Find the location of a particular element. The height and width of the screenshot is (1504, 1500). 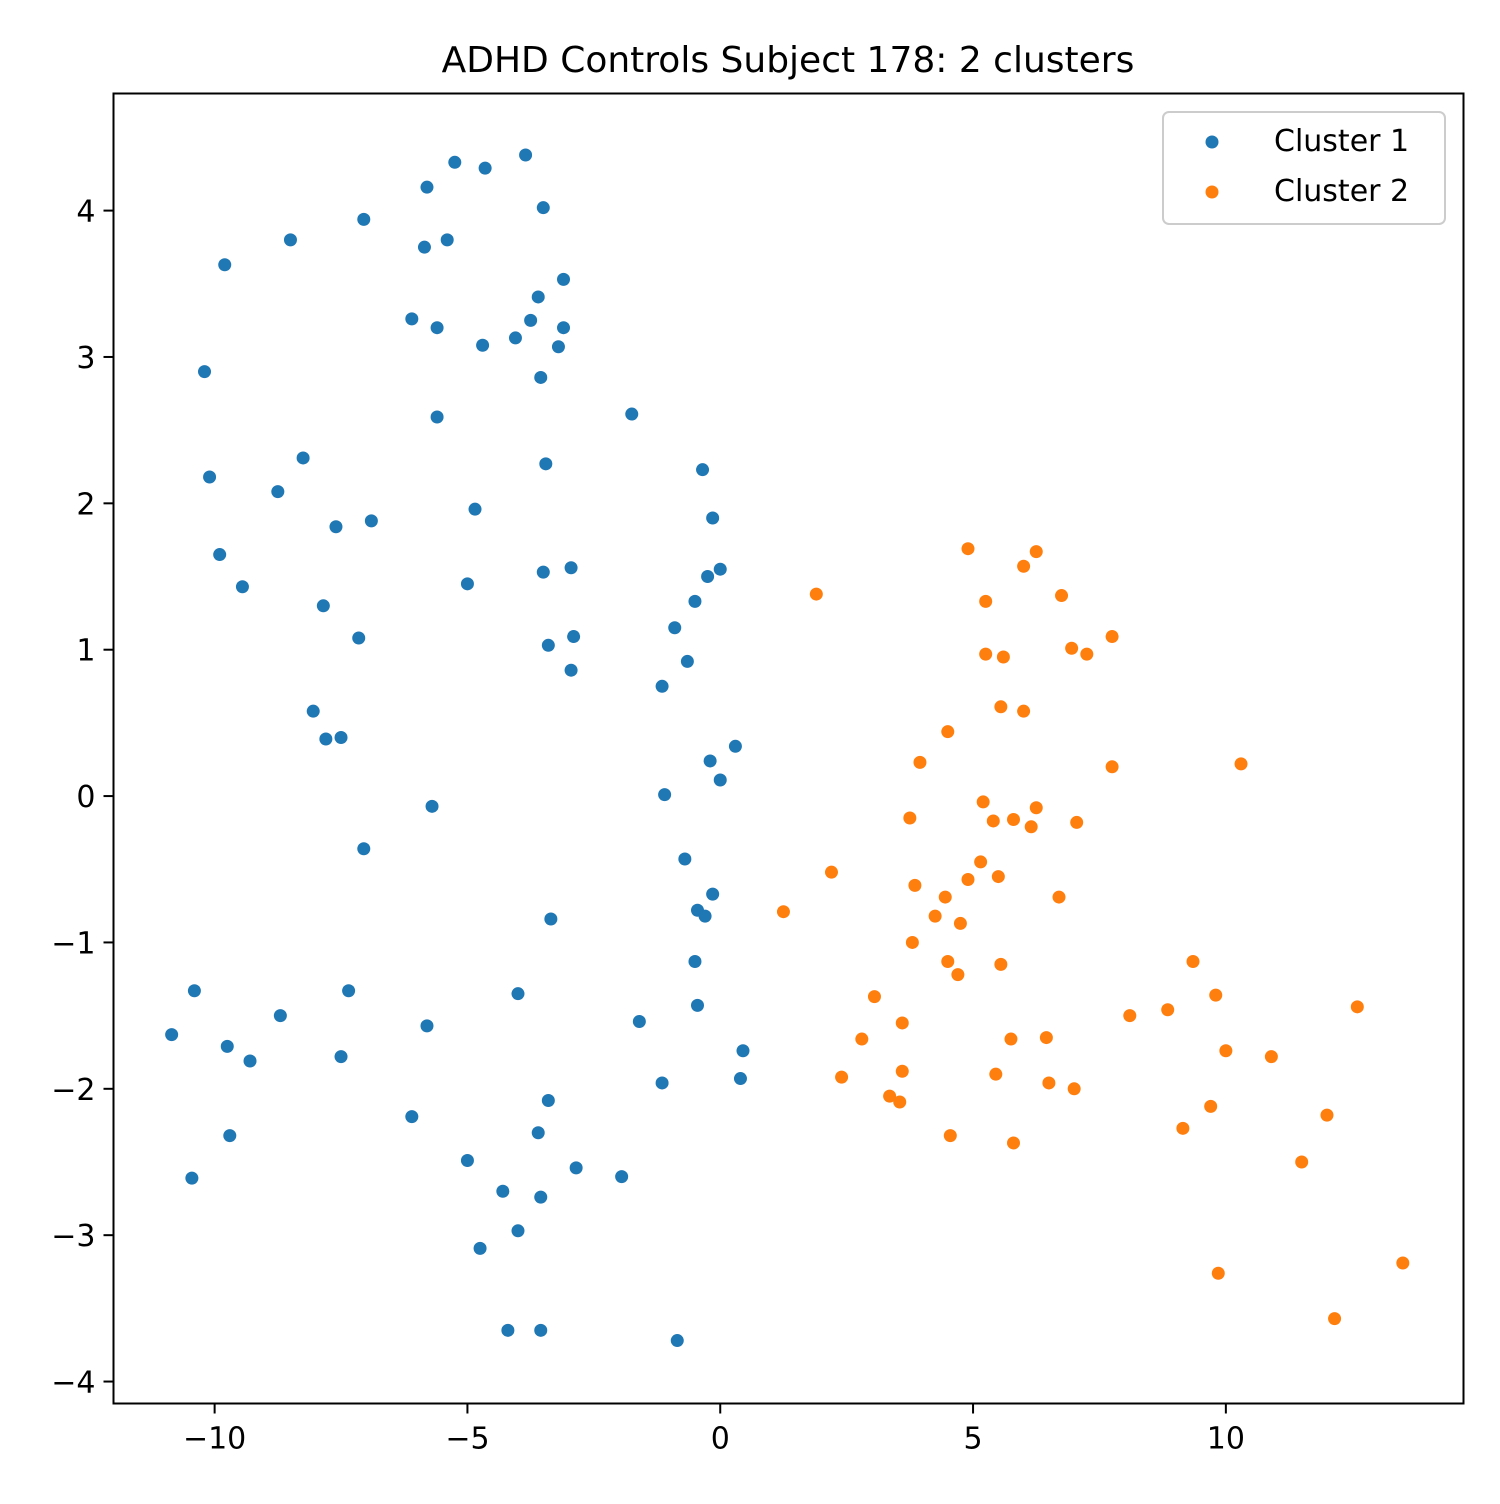

y-tick-label: −2 is located at coordinates (73, 1090).